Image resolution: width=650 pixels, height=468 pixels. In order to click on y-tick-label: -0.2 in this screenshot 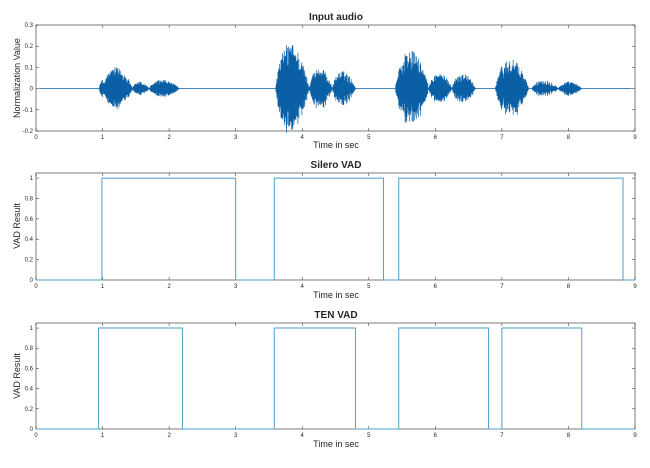, I will do `click(28, 132)`.